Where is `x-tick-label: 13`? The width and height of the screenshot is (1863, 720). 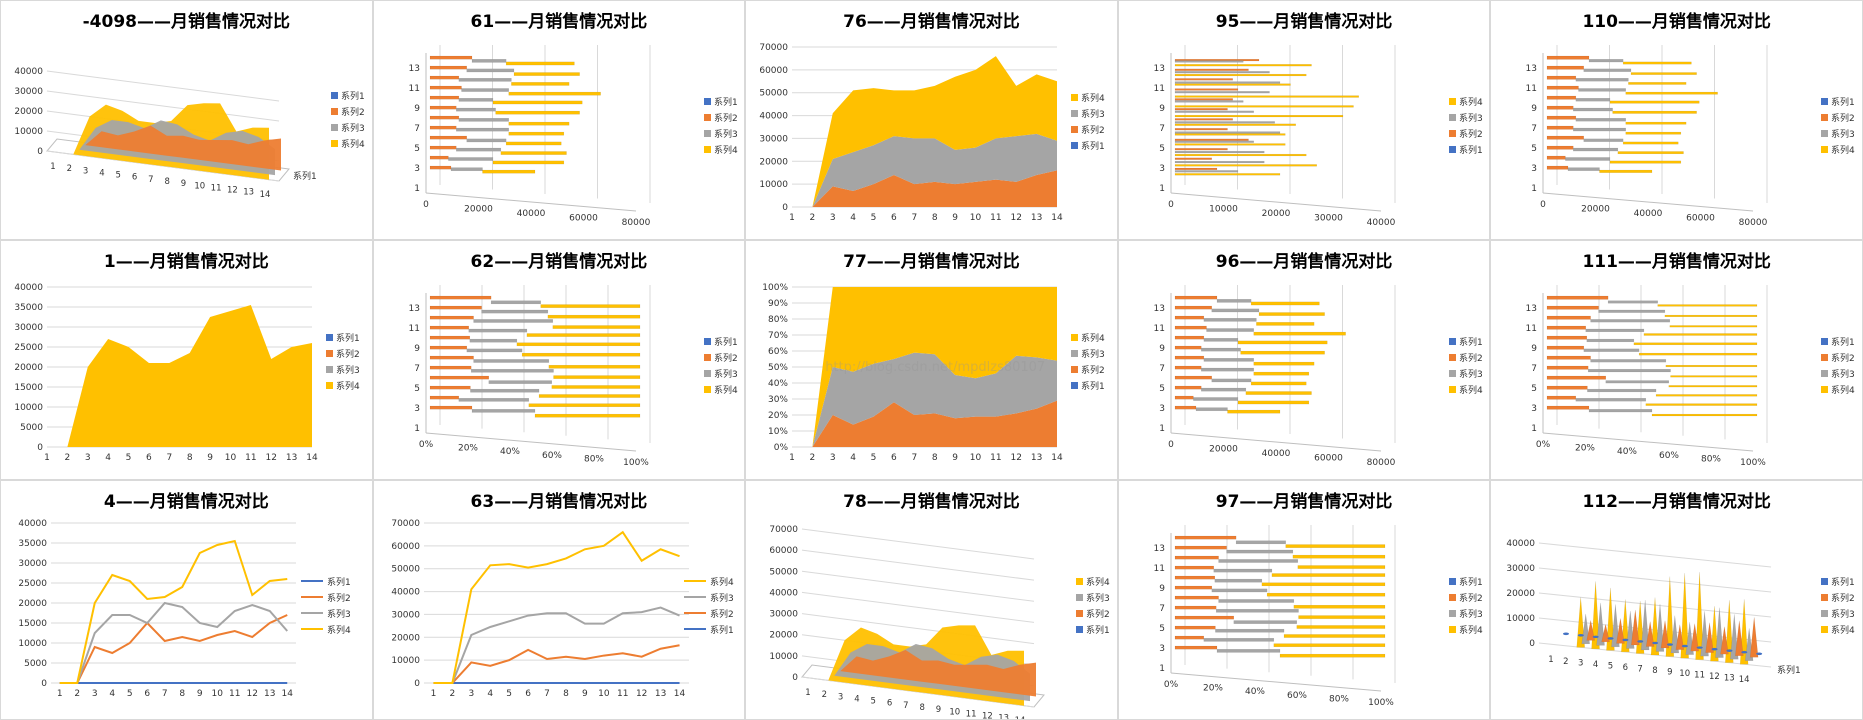
x-tick-label: 13 is located at coordinates (269, 694).